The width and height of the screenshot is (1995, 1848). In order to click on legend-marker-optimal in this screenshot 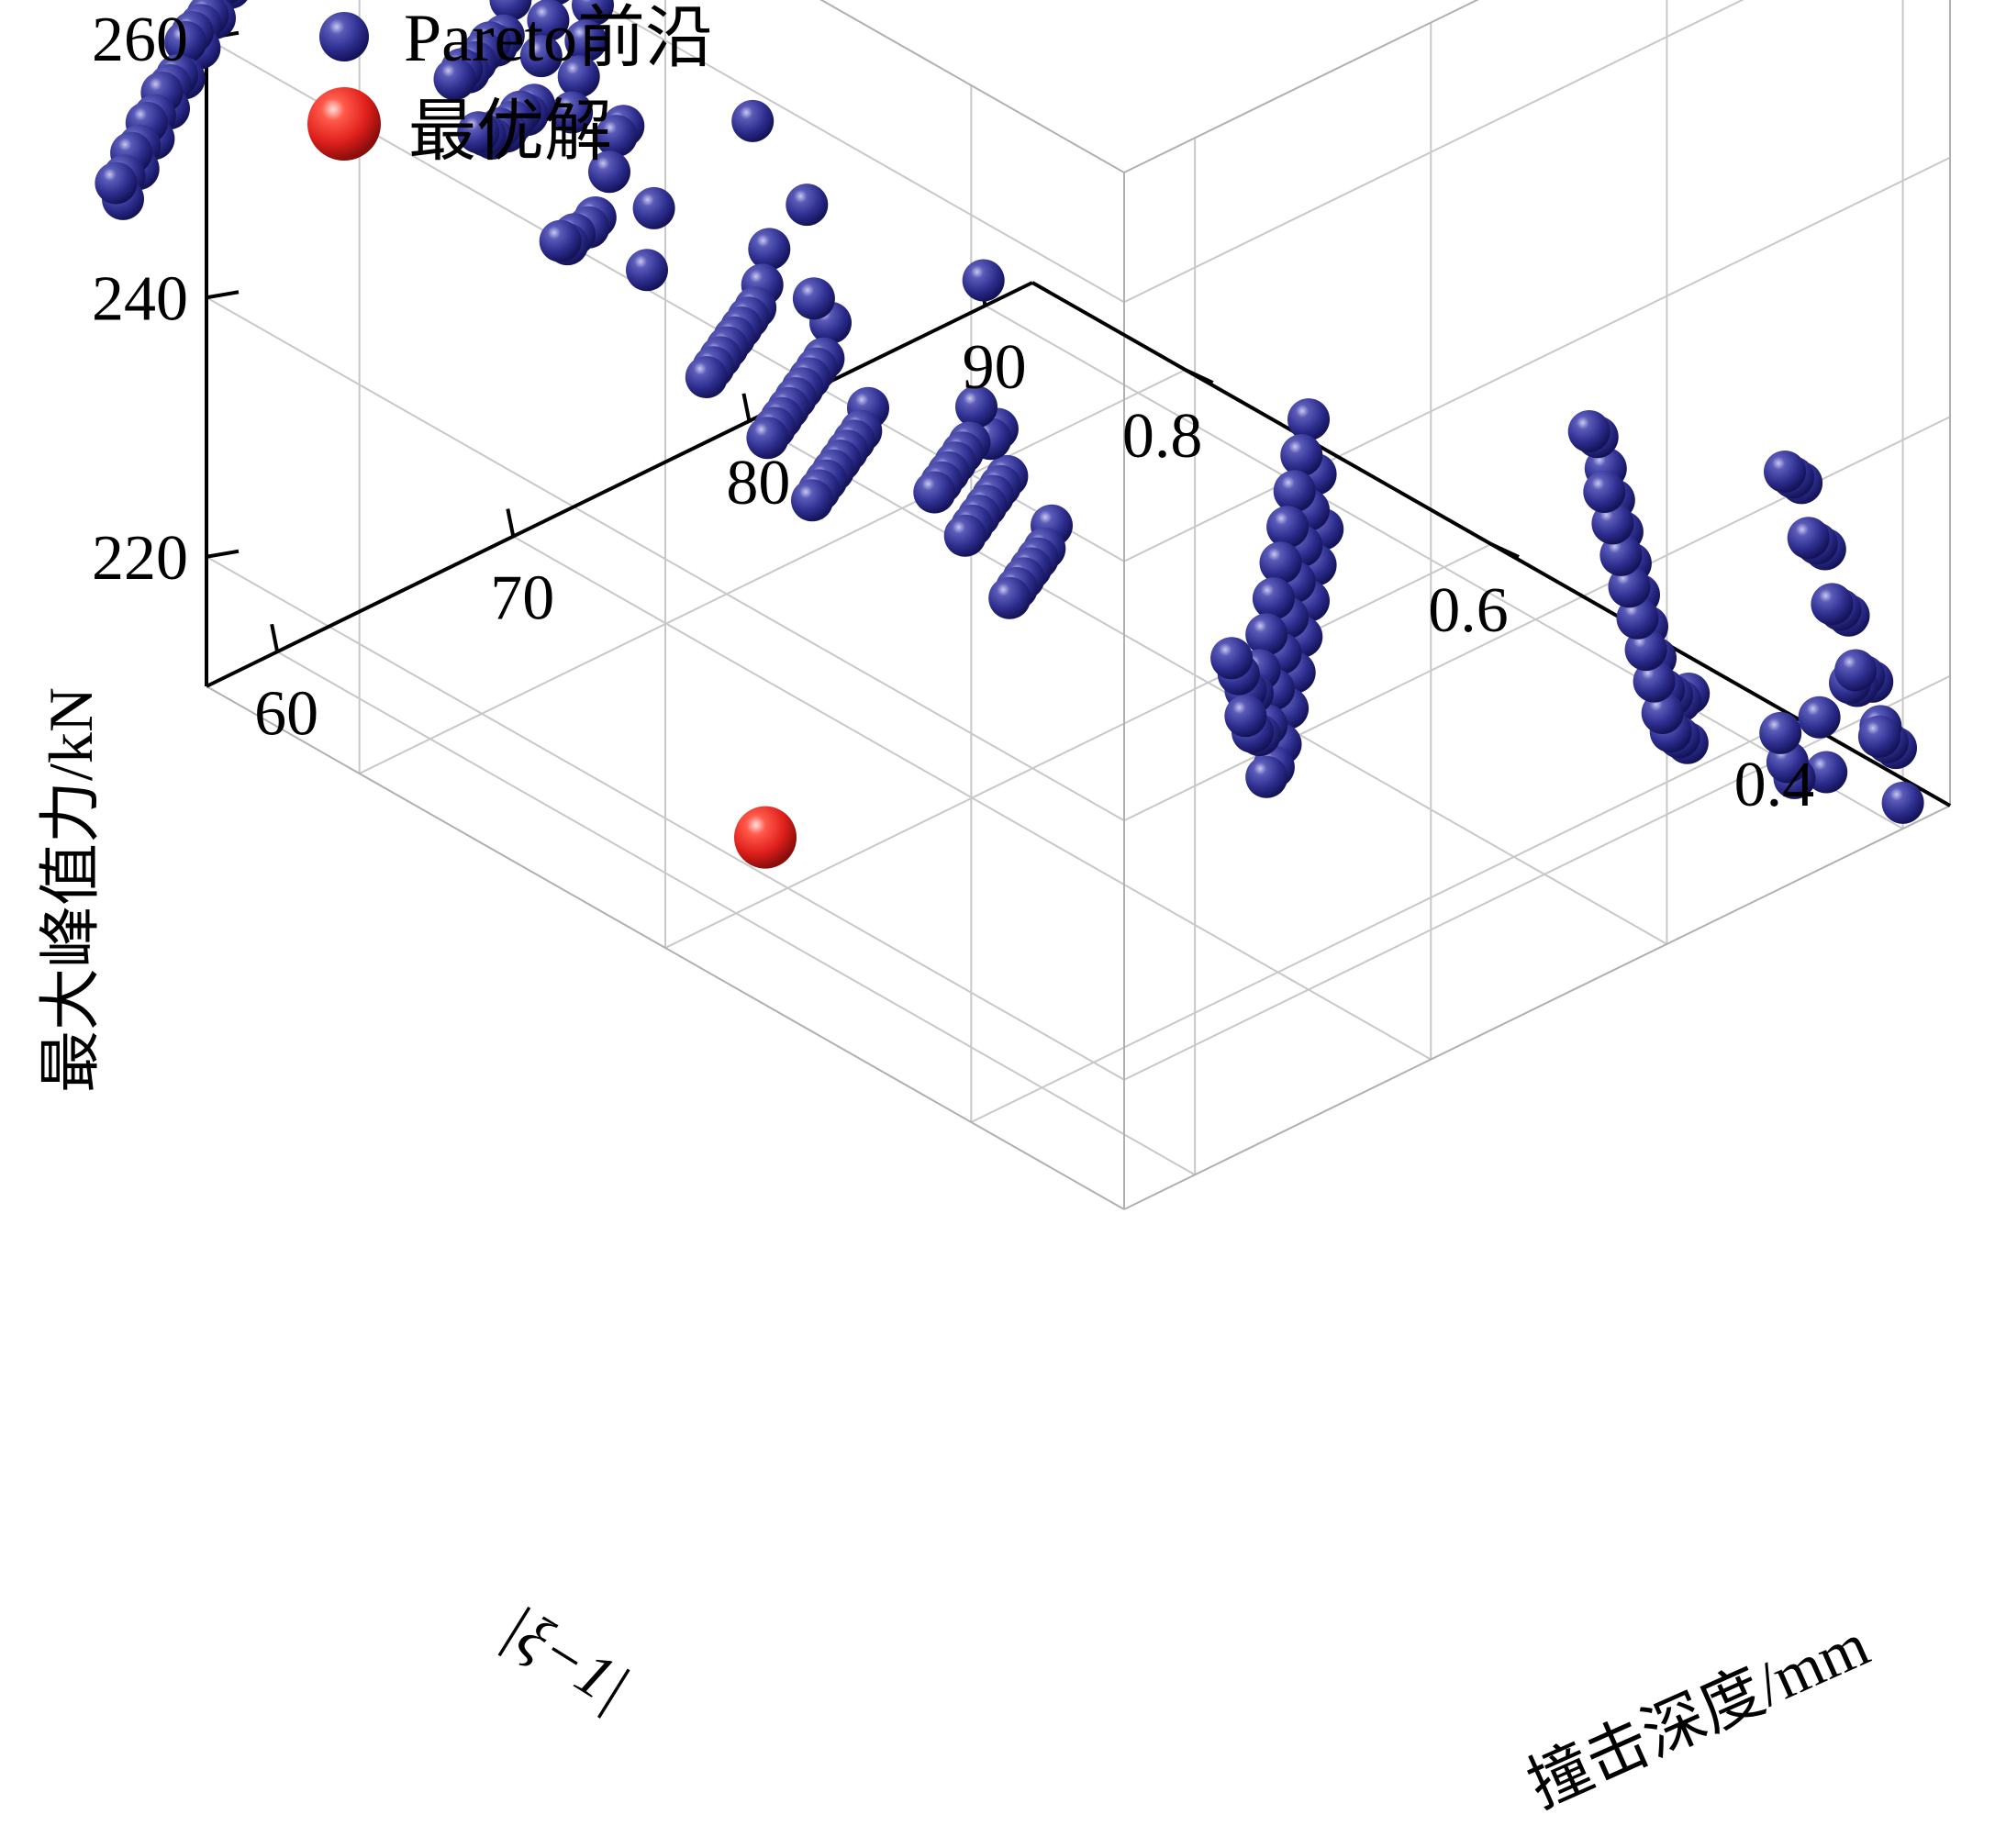, I will do `click(344, 124)`.